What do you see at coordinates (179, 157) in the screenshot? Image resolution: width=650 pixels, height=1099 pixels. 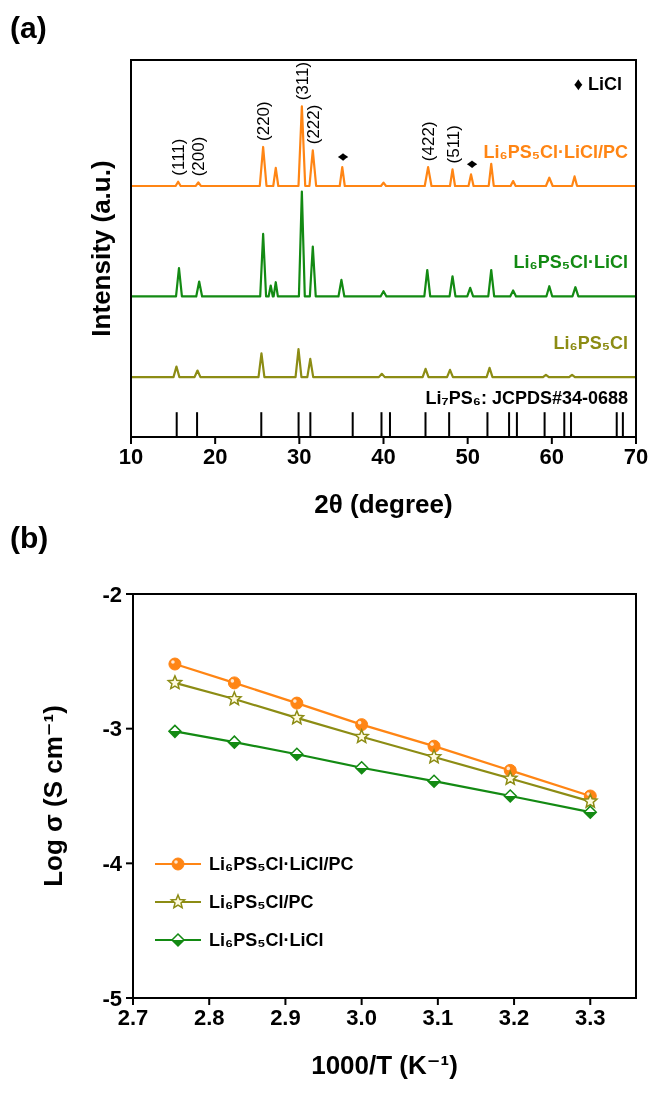 I see `annotation: (111)` at bounding box center [179, 157].